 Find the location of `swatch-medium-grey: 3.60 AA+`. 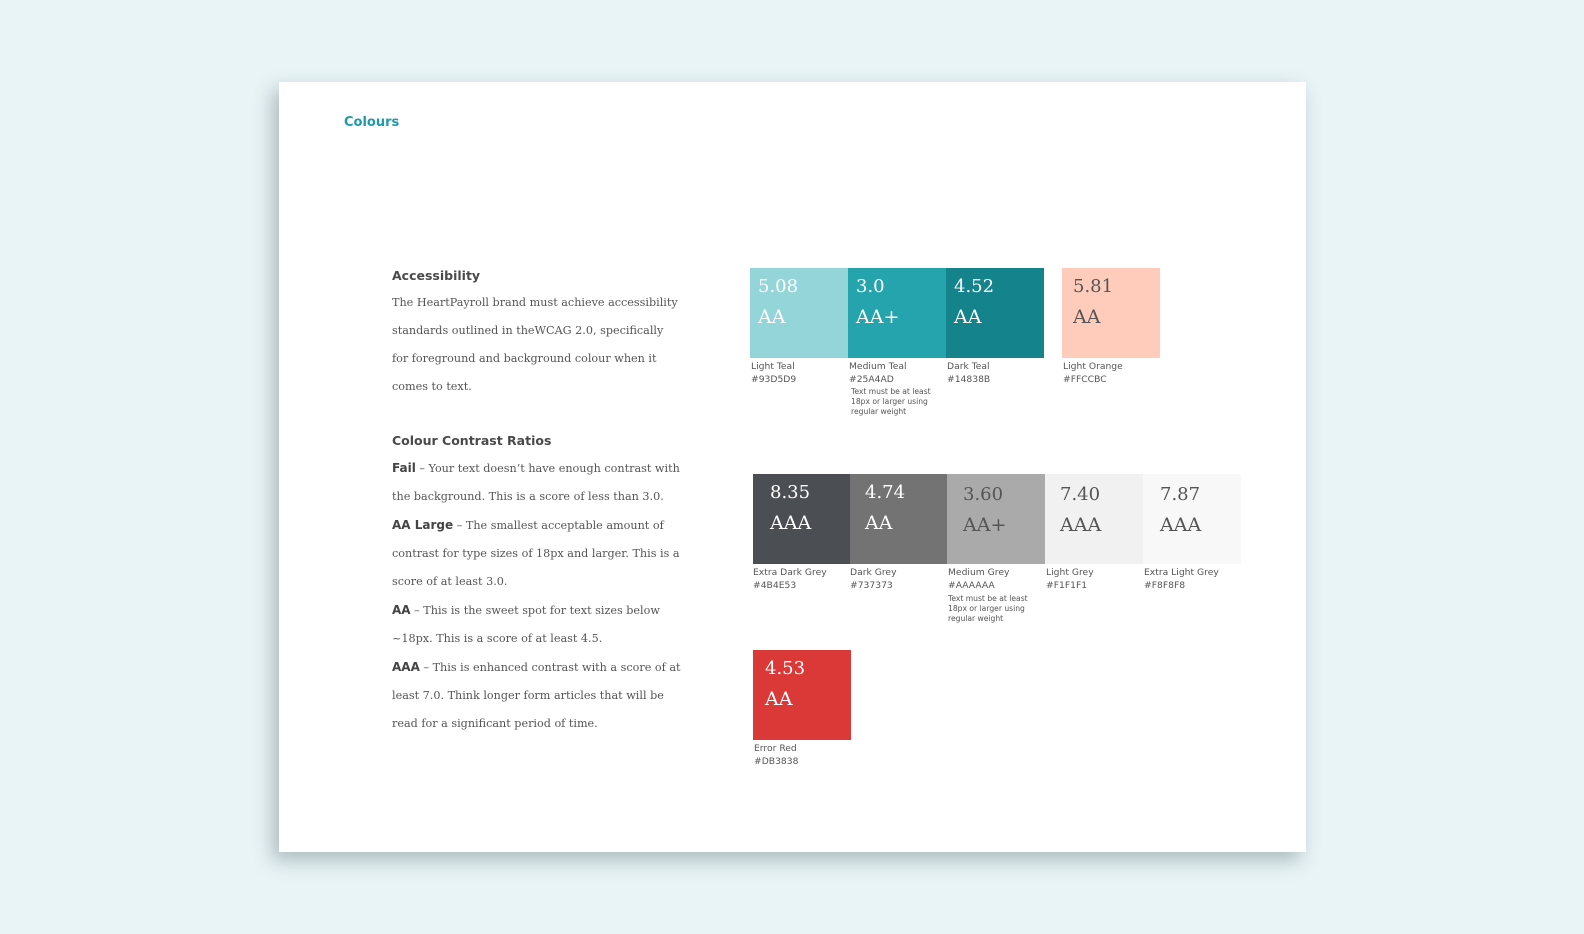

swatch-medium-grey: 3.60 AA+ is located at coordinates (996, 519).